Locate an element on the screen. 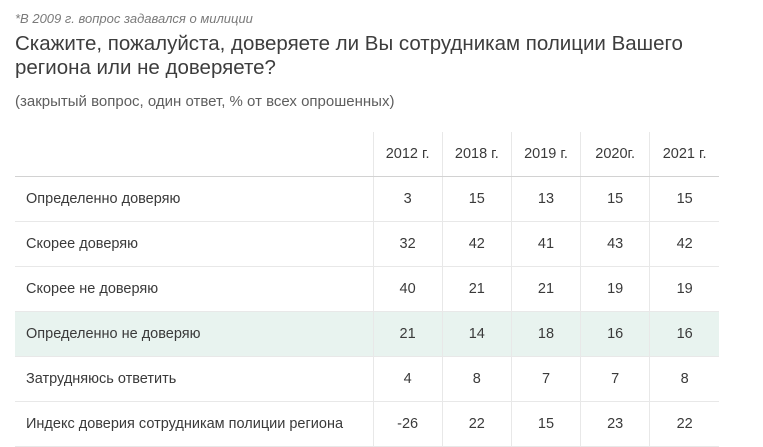 The height and width of the screenshot is (447, 763). row-label: Скорее не доверяю is located at coordinates (194, 289).